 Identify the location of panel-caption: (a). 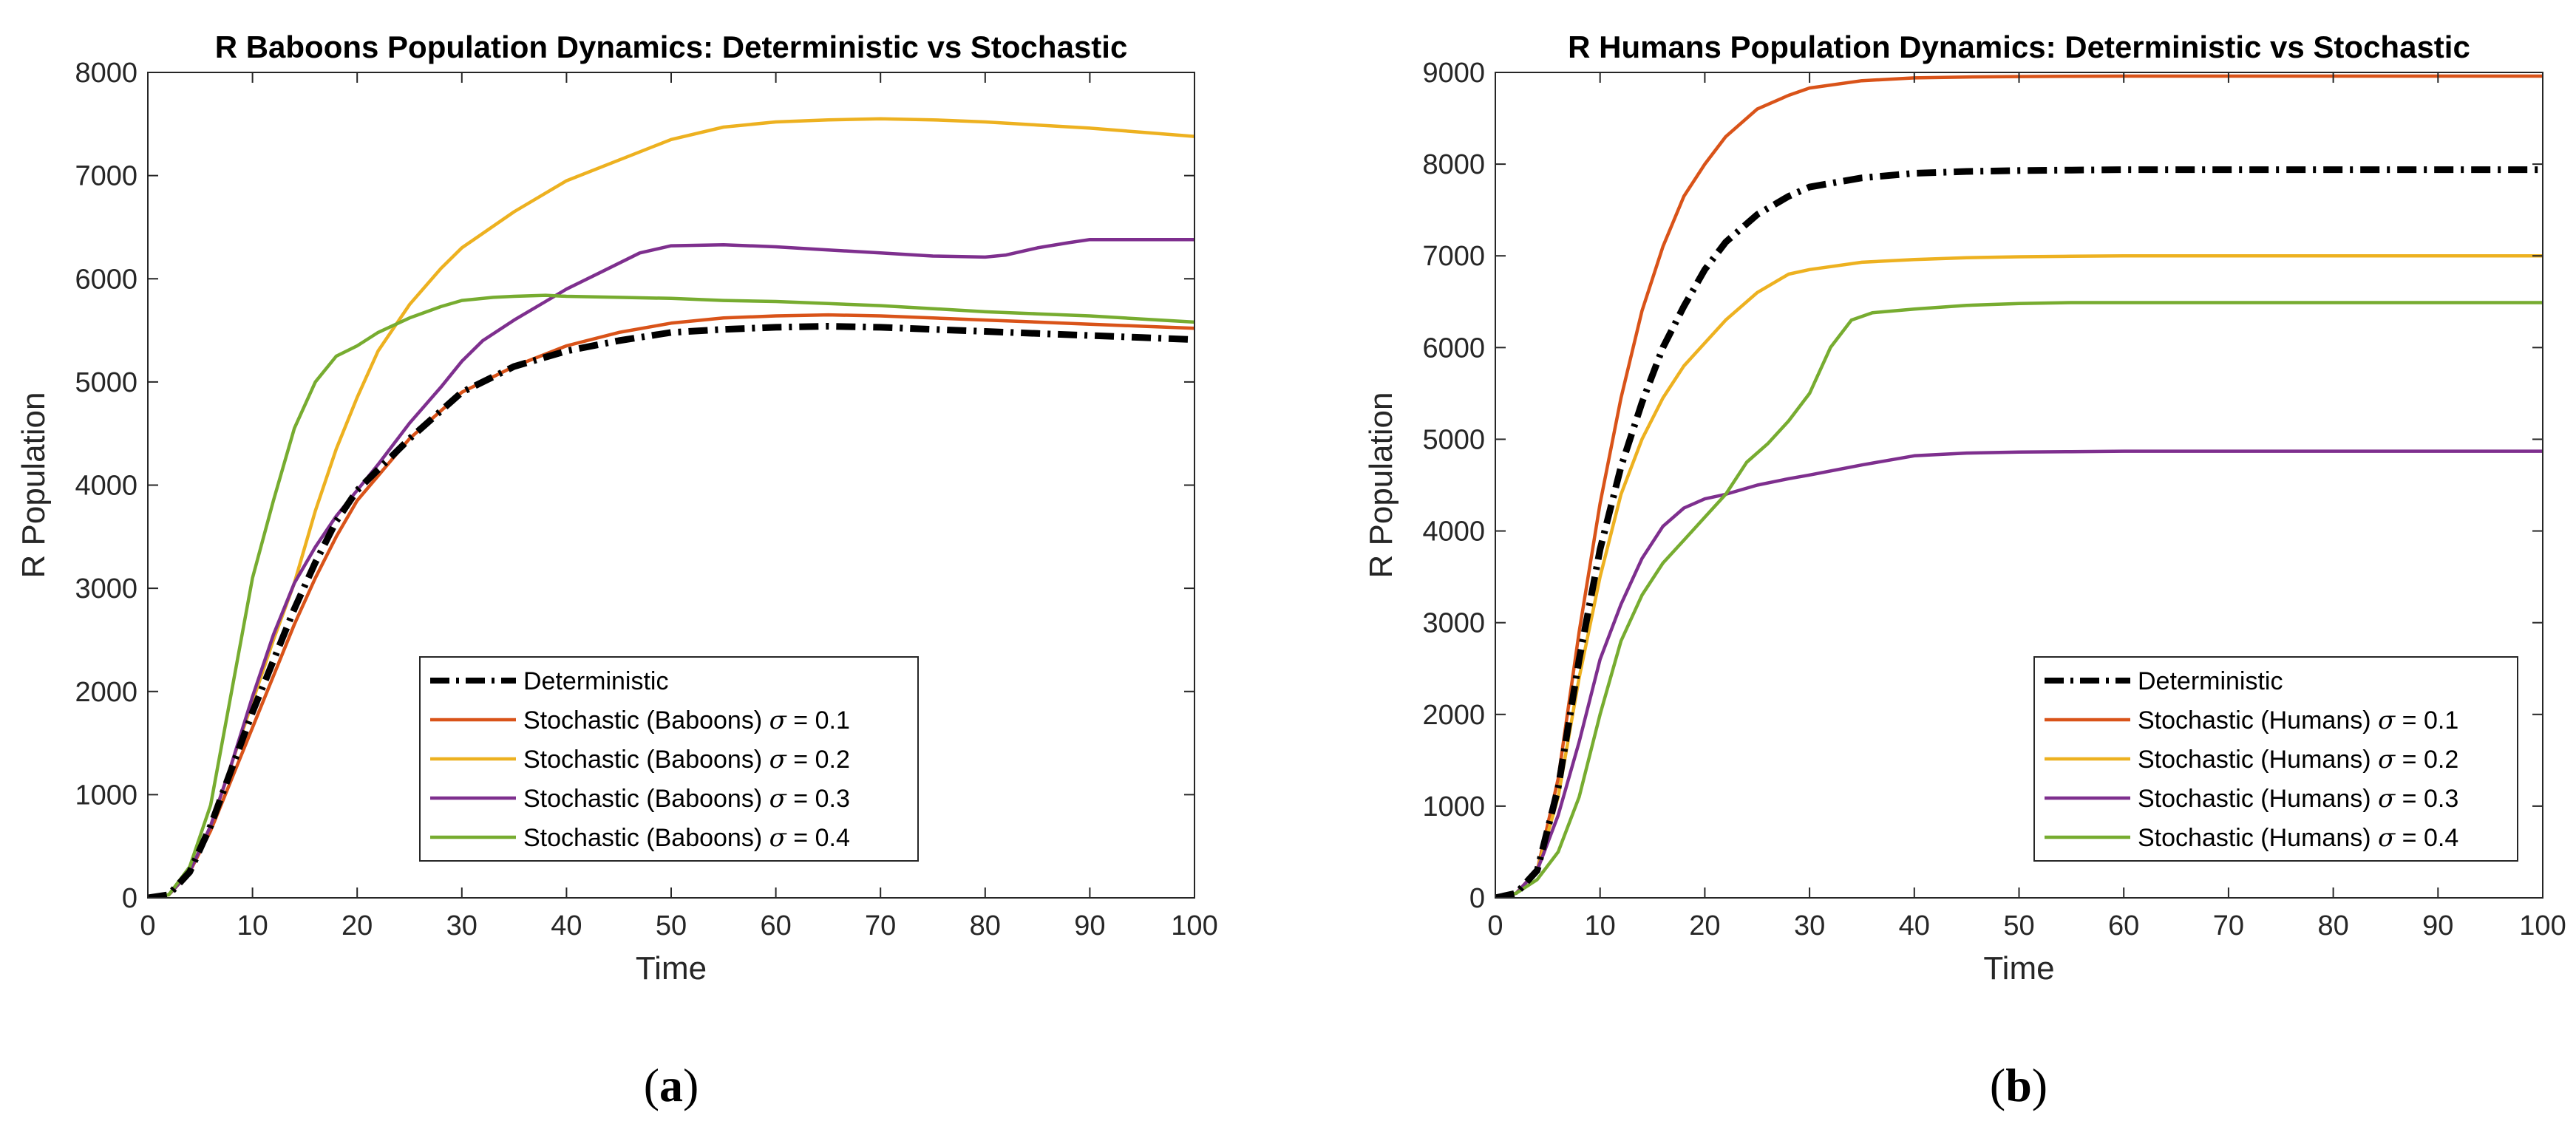
(671, 1085).